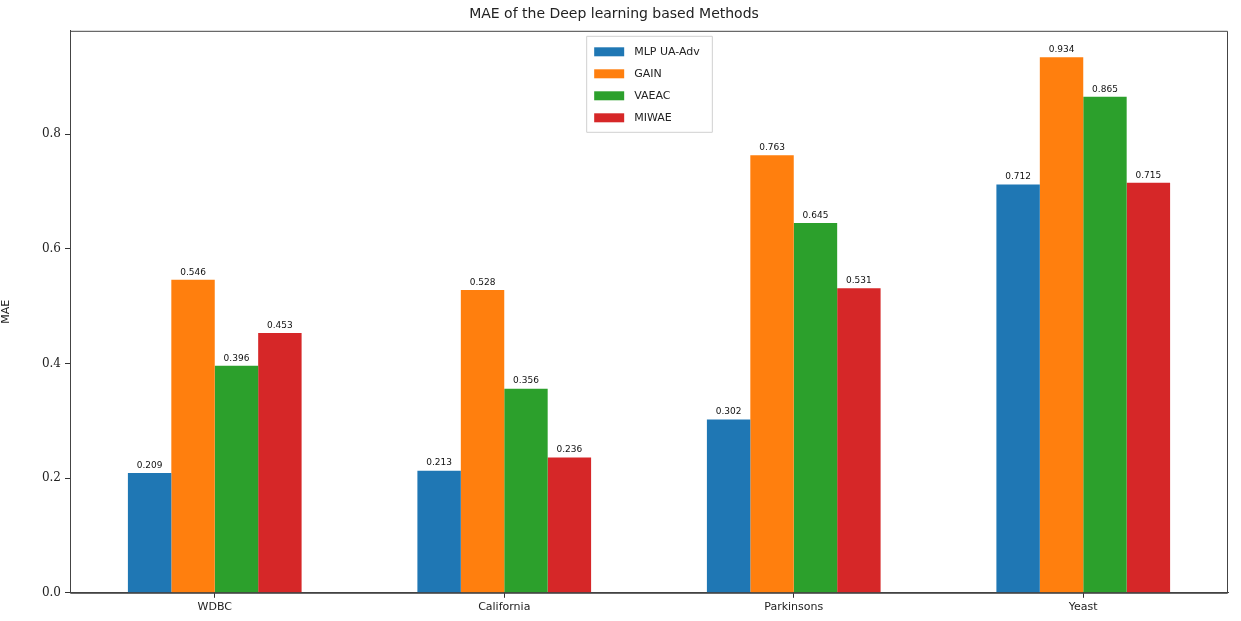  I want to click on data-label: 0.934, so click(1061, 49).